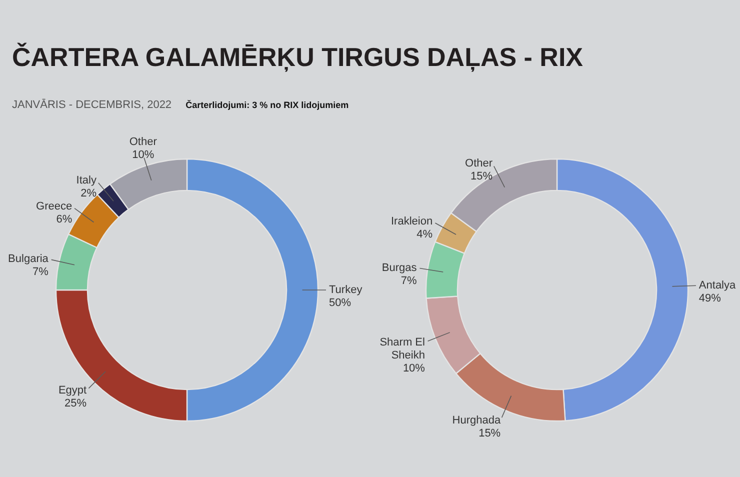  What do you see at coordinates (340, 303) in the screenshot?
I see `data-label: 50%` at bounding box center [340, 303].